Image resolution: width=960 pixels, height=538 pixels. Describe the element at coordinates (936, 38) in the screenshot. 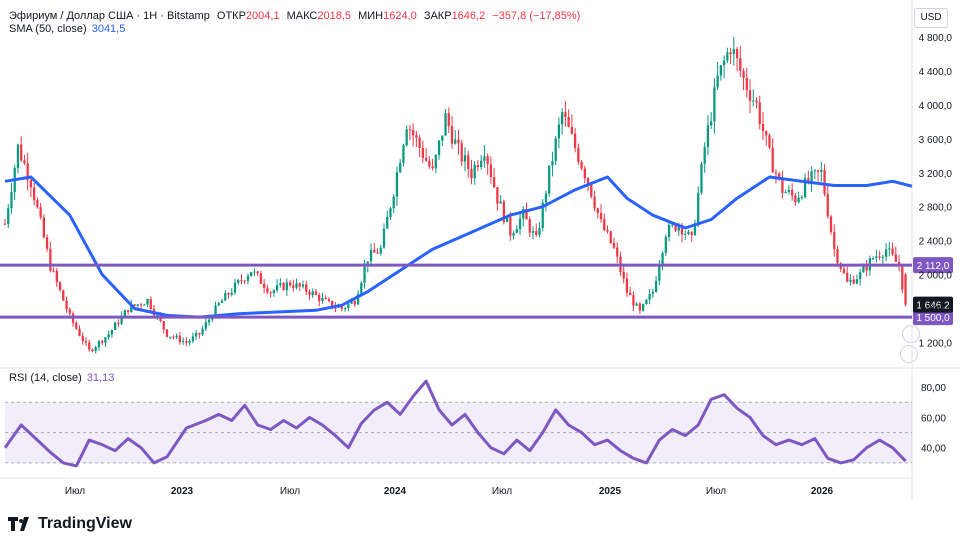

I see `price-tick-label: 4 800,0` at that location.